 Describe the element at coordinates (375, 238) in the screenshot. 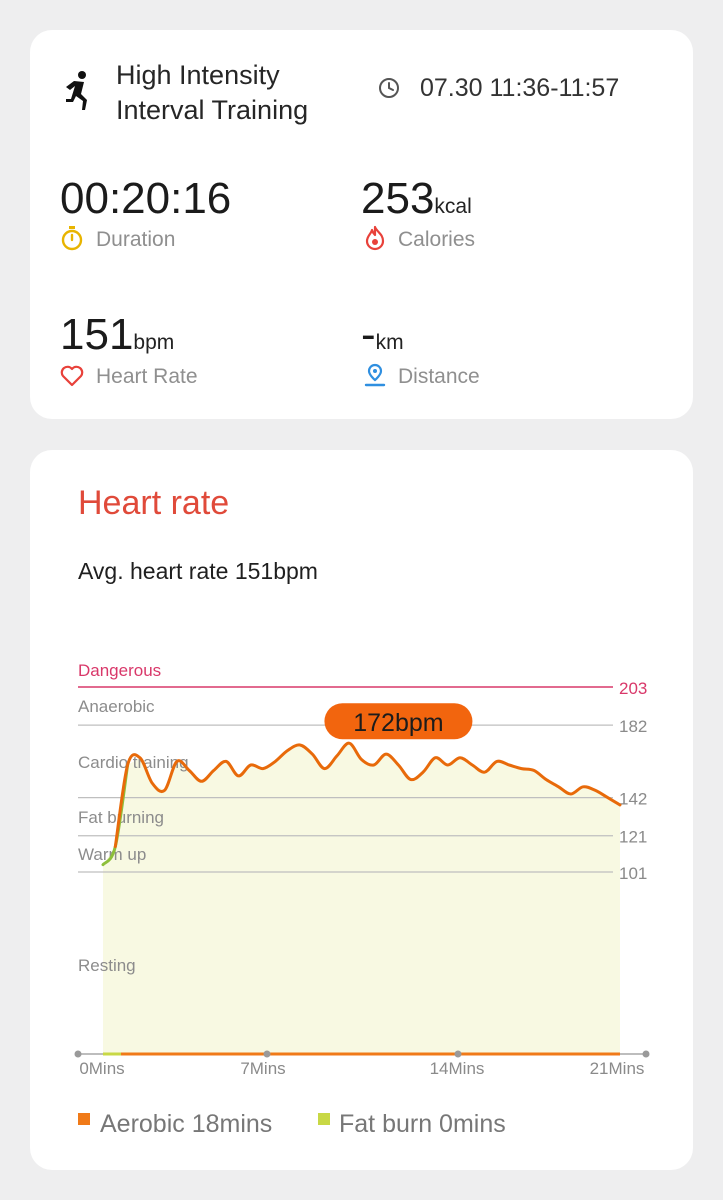

I see `flame-icon` at that location.